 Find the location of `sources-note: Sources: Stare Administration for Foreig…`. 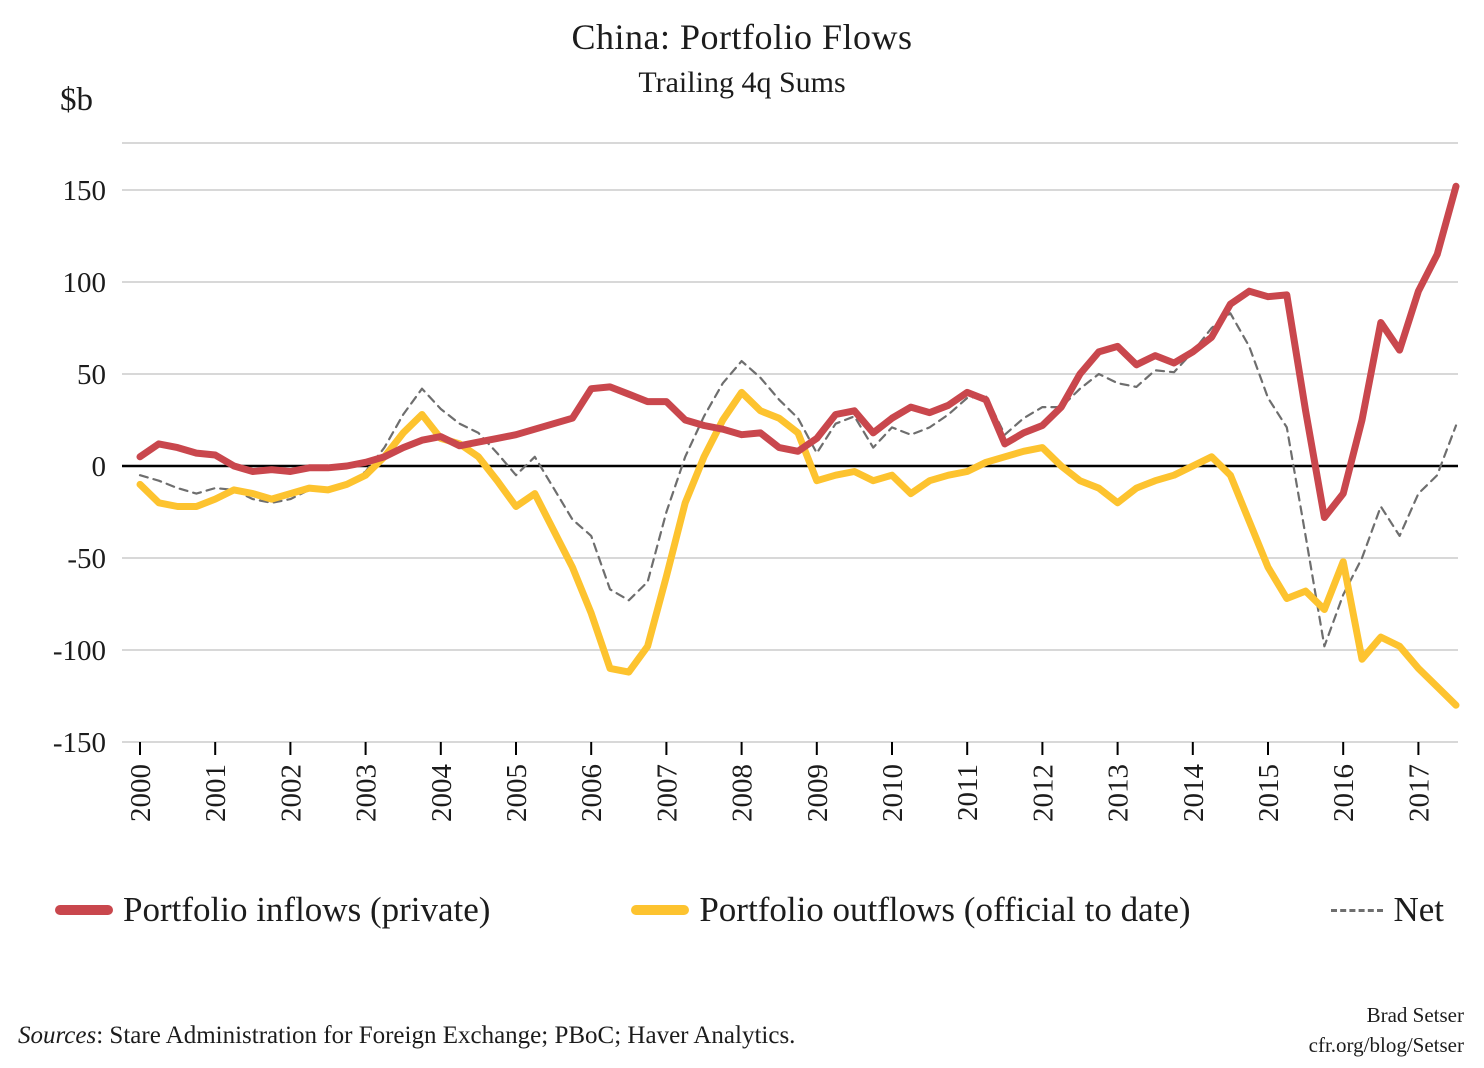

sources-note: Sources: Stare Administration for Foreig… is located at coordinates (406, 1036).